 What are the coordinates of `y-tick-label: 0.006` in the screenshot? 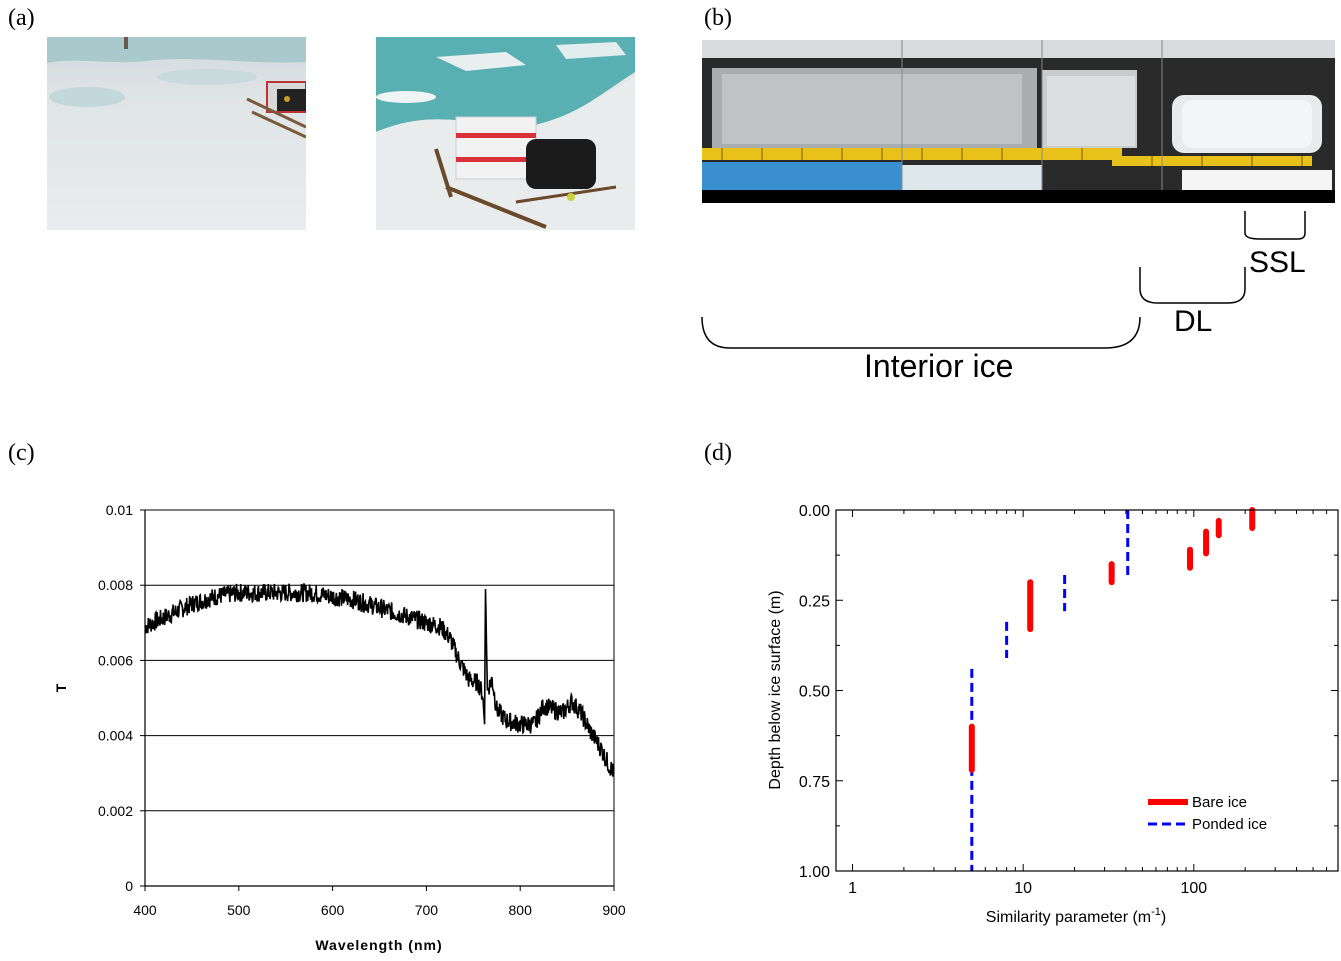 It's located at (115, 660).